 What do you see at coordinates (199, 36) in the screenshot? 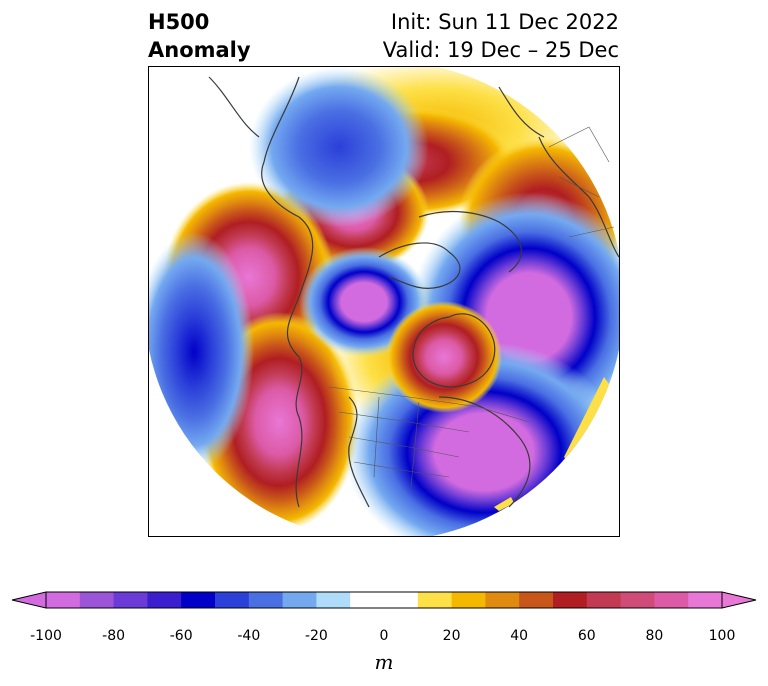
I see `chart-title-left: H500 Anomaly` at bounding box center [199, 36].